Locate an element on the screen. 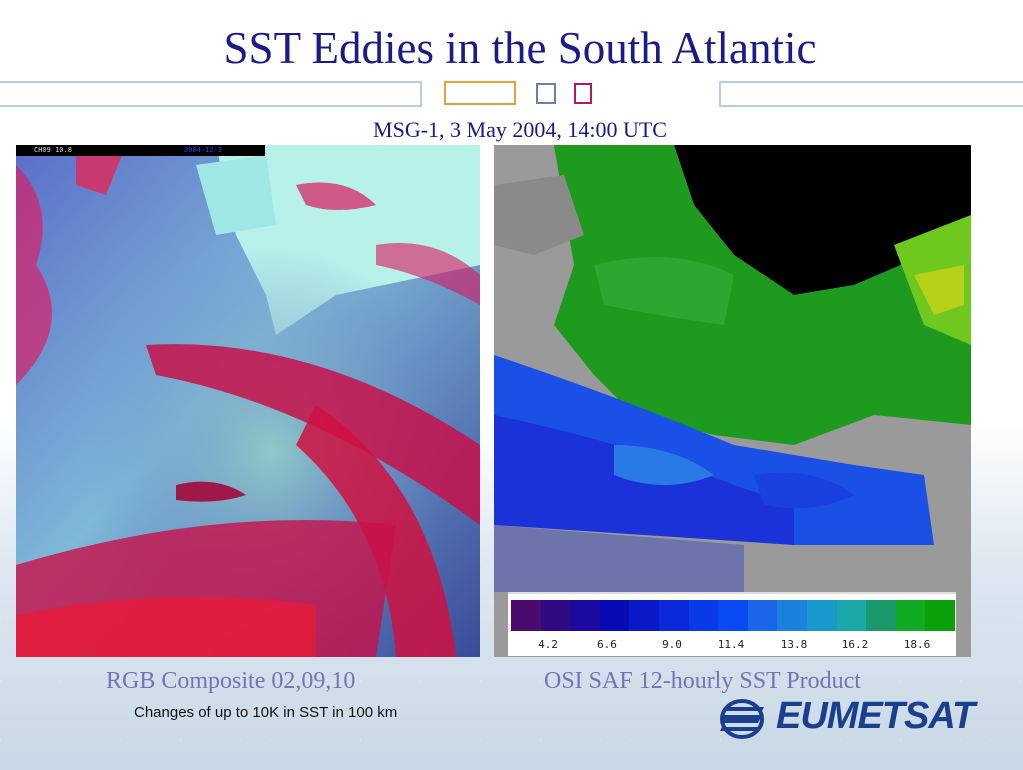 This screenshot has width=1023, height=770. right-image-caption: OSI SAF 12-hourly SST Product is located at coordinates (702, 681).